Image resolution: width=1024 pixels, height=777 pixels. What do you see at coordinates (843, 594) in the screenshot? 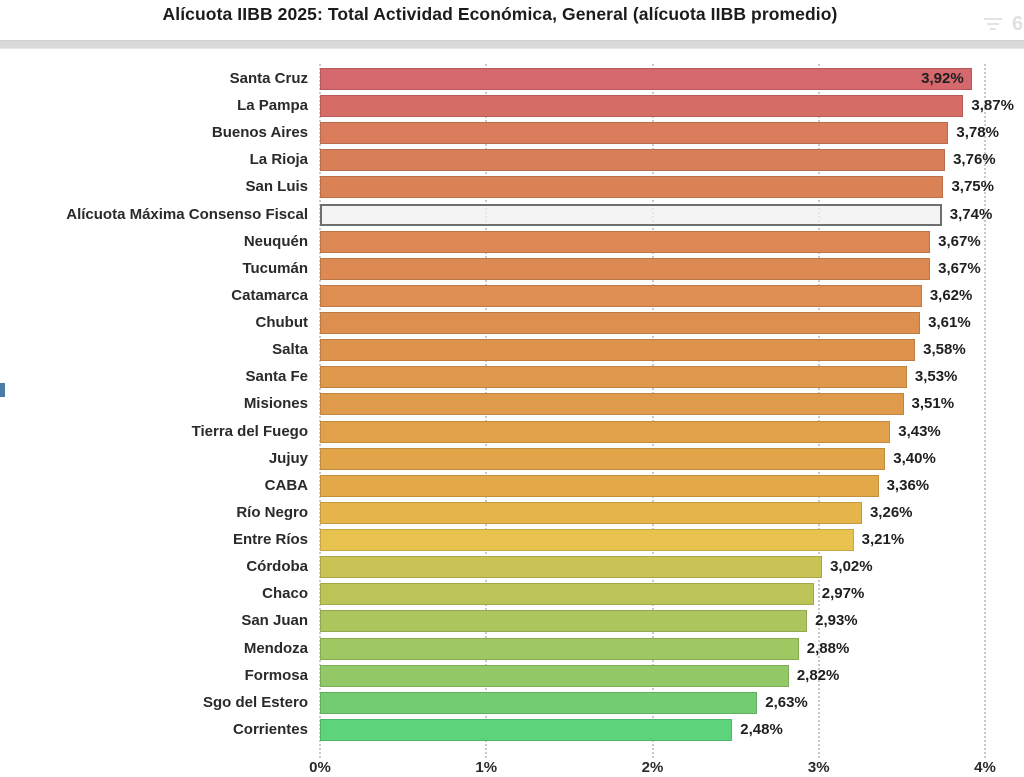
I see `value-label: 2,97%` at bounding box center [843, 594].